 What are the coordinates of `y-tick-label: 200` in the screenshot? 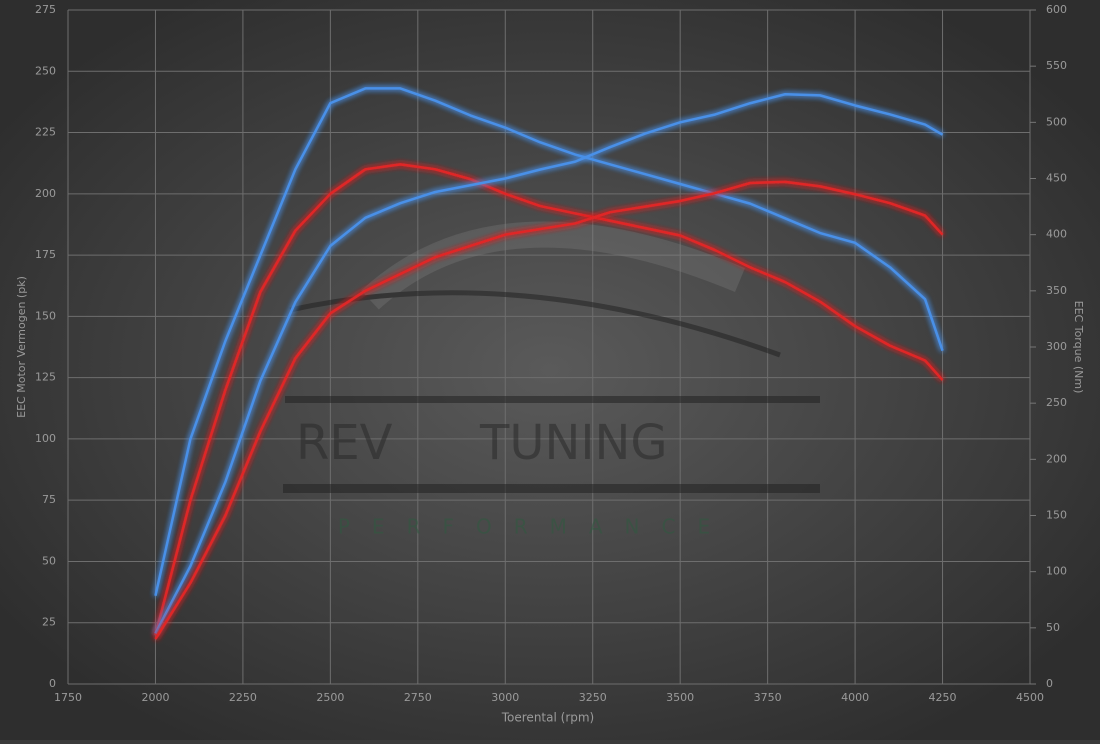 It's located at (45, 193).